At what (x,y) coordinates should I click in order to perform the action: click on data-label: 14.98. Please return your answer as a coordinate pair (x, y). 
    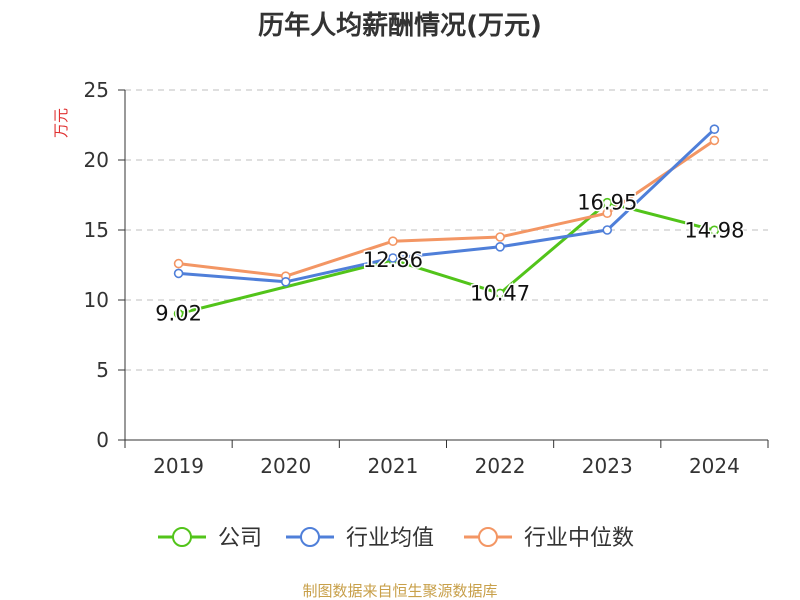
    Looking at the image, I should click on (714, 230).